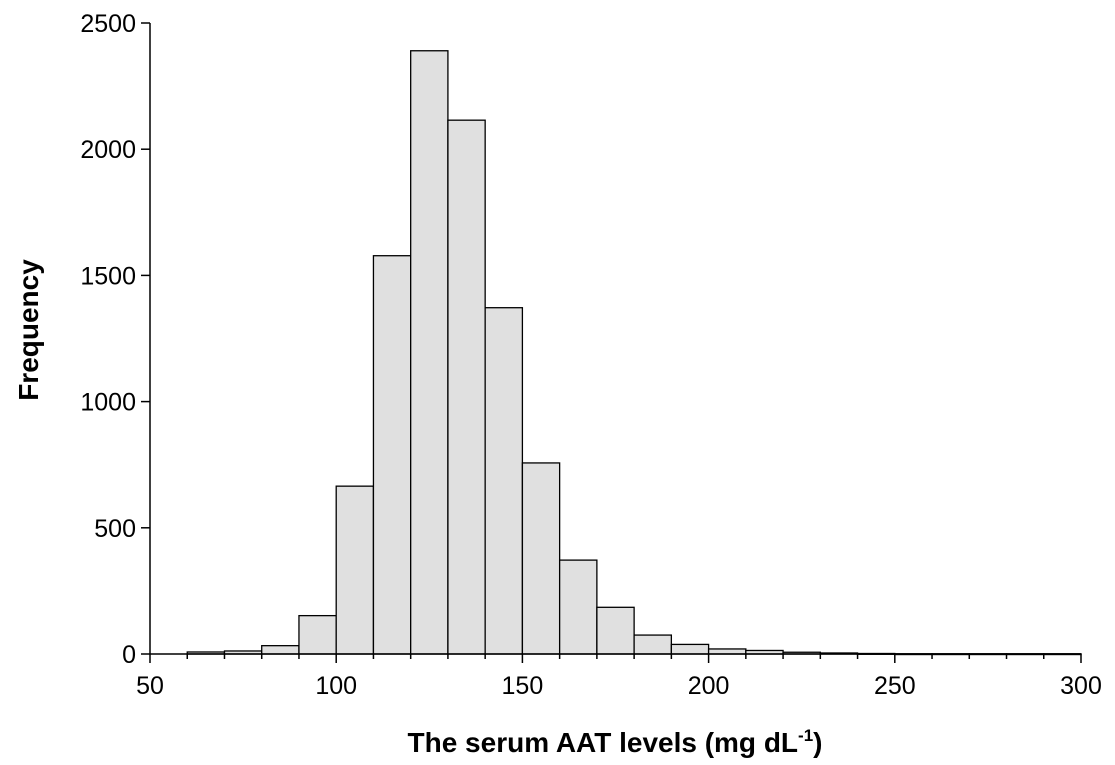 This screenshot has height=765, width=1115. What do you see at coordinates (115, 339) in the screenshot?
I see `y-axis-ticks: 0 500 1000 1500 2000 2500` at bounding box center [115, 339].